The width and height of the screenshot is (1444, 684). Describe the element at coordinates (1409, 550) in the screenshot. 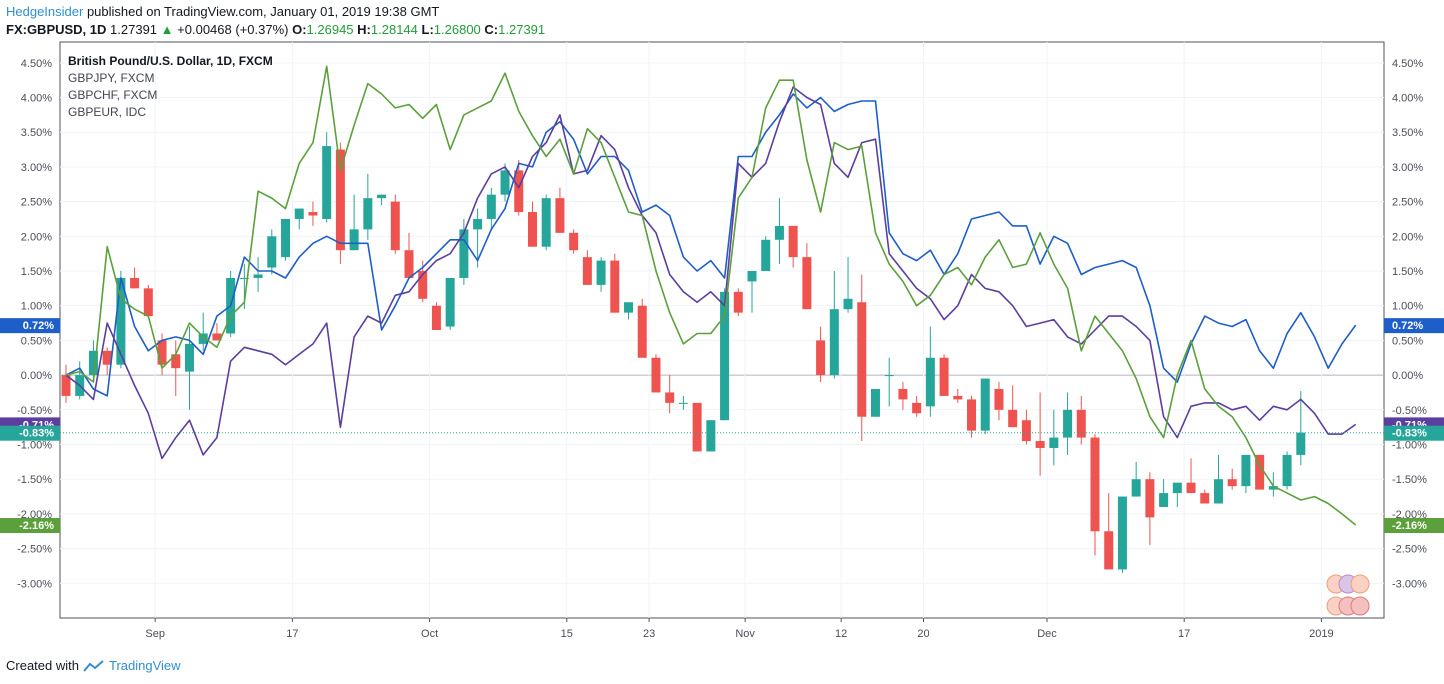

I see `y-tick-label-right: -2.50%` at that location.